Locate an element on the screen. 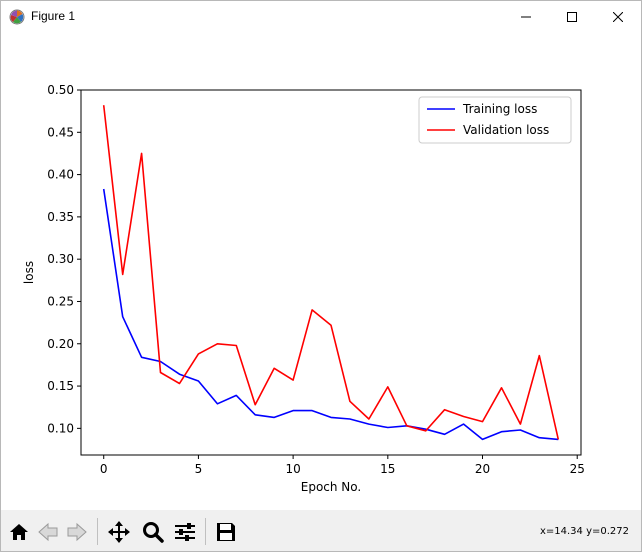 The height and width of the screenshot is (552, 642). forward-button is located at coordinates (76, 531).